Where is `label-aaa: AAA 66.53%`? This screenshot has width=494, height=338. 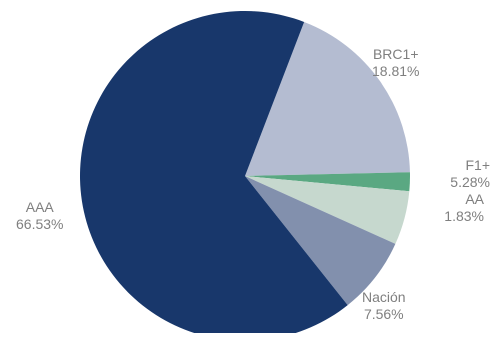 label-aaa: AAA 66.53% is located at coordinates (39, 216).